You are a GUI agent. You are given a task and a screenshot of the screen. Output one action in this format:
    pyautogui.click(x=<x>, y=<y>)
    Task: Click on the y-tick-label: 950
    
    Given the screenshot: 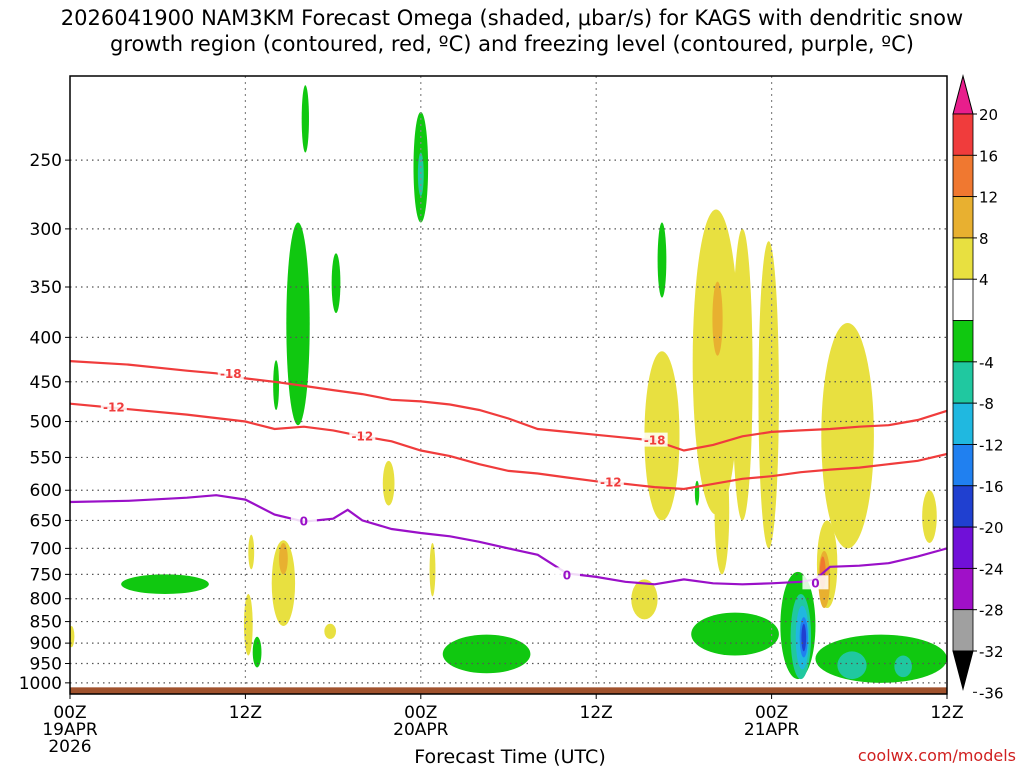 What is the action you would take?
    pyautogui.click(x=46, y=665)
    